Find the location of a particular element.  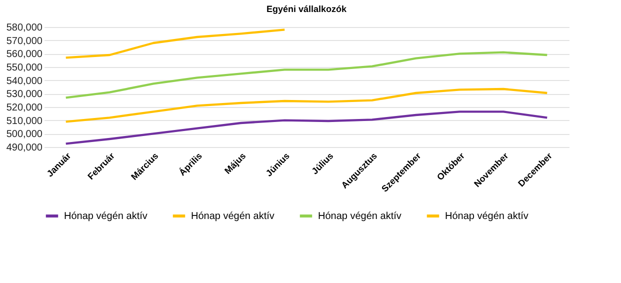

y-tick-label: 520,000 is located at coordinates (24, 108).